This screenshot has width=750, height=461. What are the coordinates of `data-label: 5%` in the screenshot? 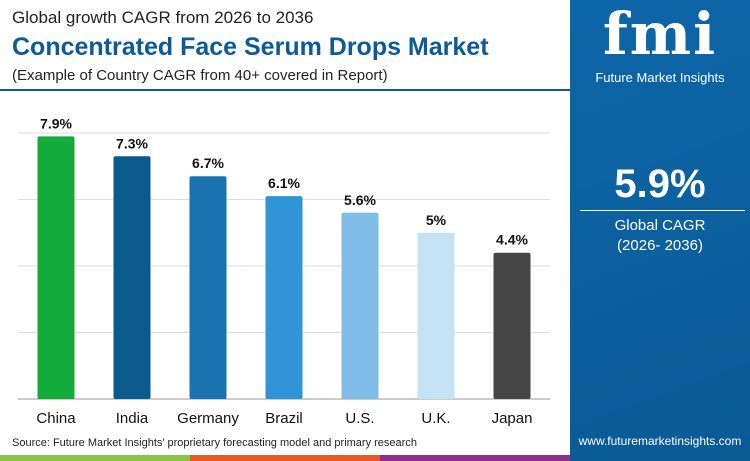 It's located at (436, 220).